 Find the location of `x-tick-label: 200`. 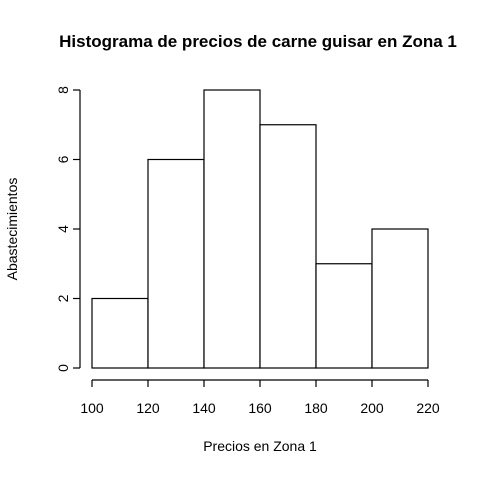

x-tick-label: 200 is located at coordinates (372, 408).